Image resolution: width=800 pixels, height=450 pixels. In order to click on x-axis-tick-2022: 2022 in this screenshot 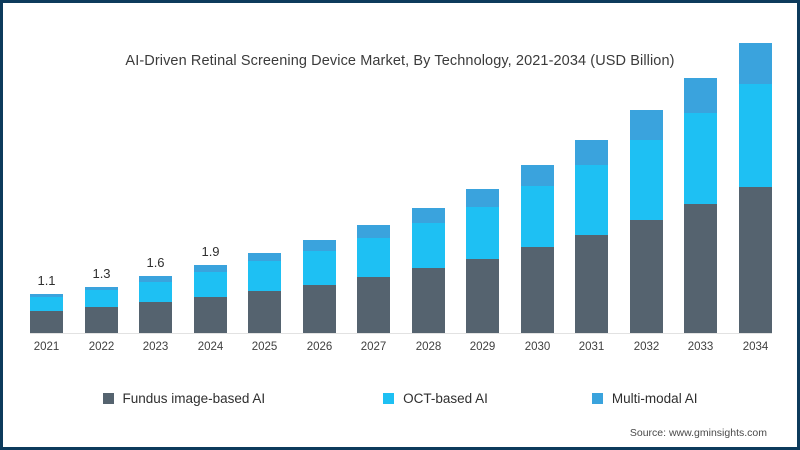, I will do `click(101, 347)`.